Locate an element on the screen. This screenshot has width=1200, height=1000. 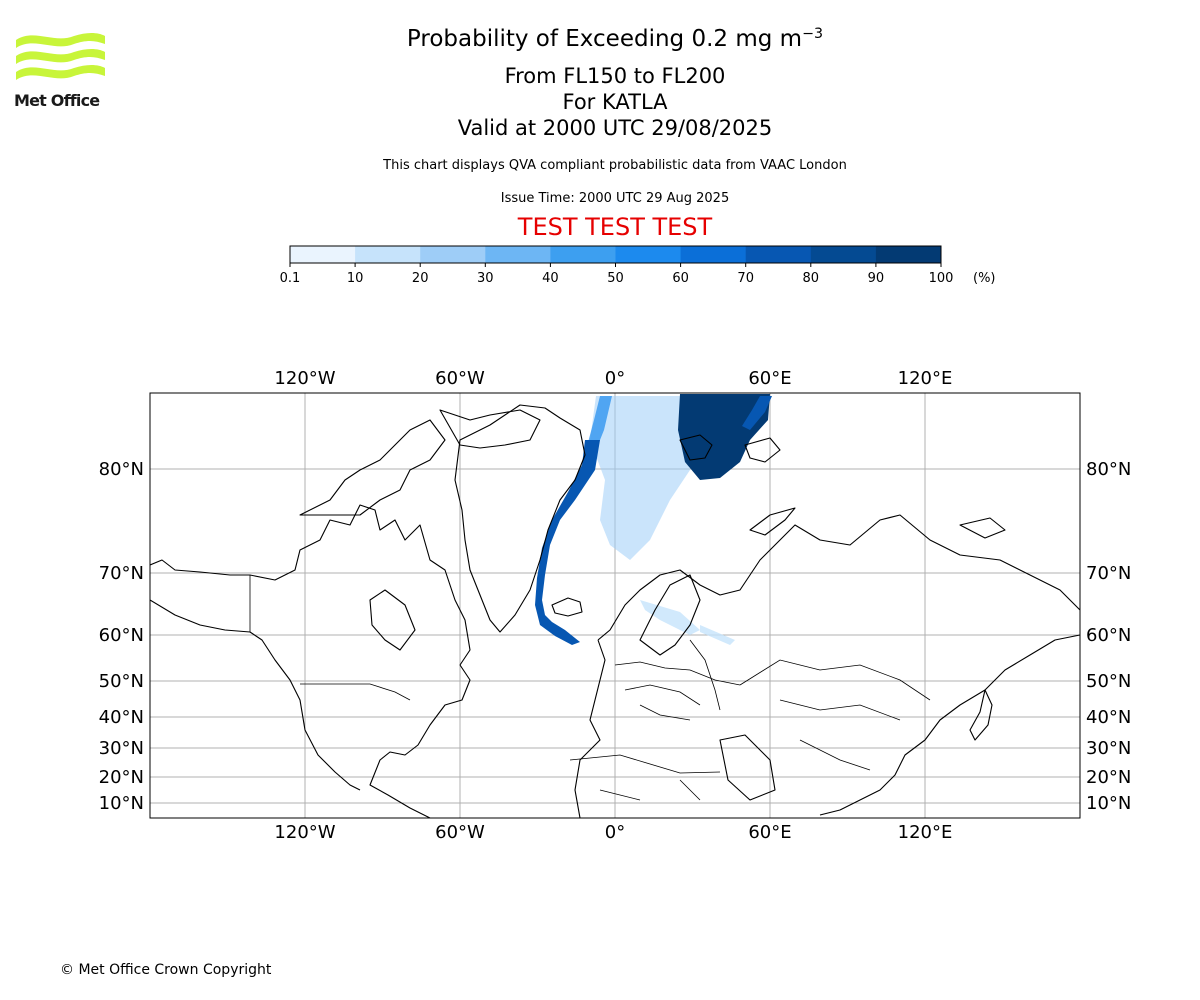
plume-coastal-band is located at coordinates (567, 542).